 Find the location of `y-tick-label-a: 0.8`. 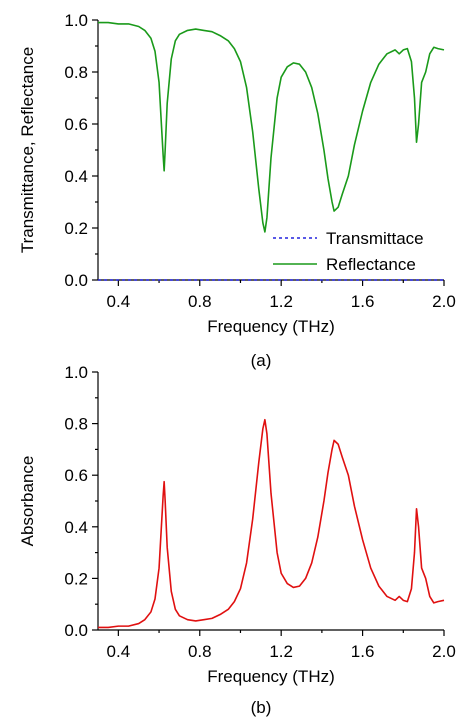

y-tick-label-a: 0.8 is located at coordinates (76, 72).